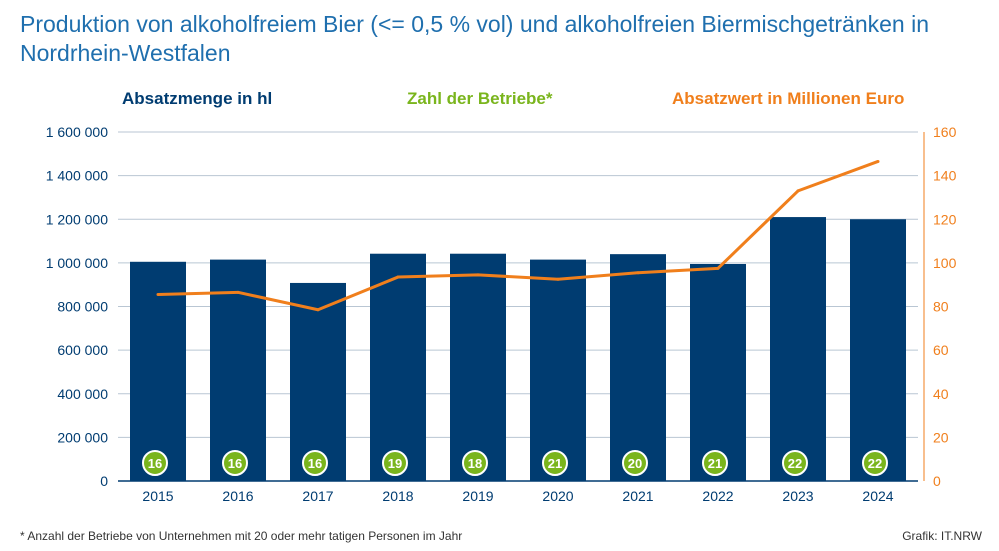 The width and height of the screenshot is (999, 551). Describe the element at coordinates (637, 496) in the screenshot. I see `x-tick-label: 2021` at that location.